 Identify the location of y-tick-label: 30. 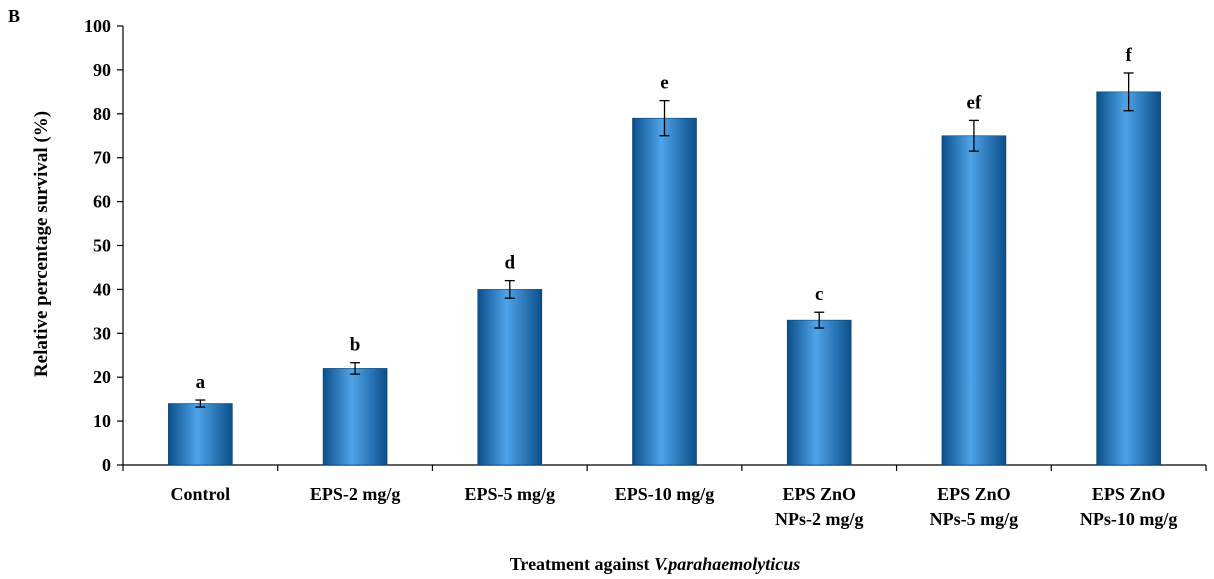
(102, 333).